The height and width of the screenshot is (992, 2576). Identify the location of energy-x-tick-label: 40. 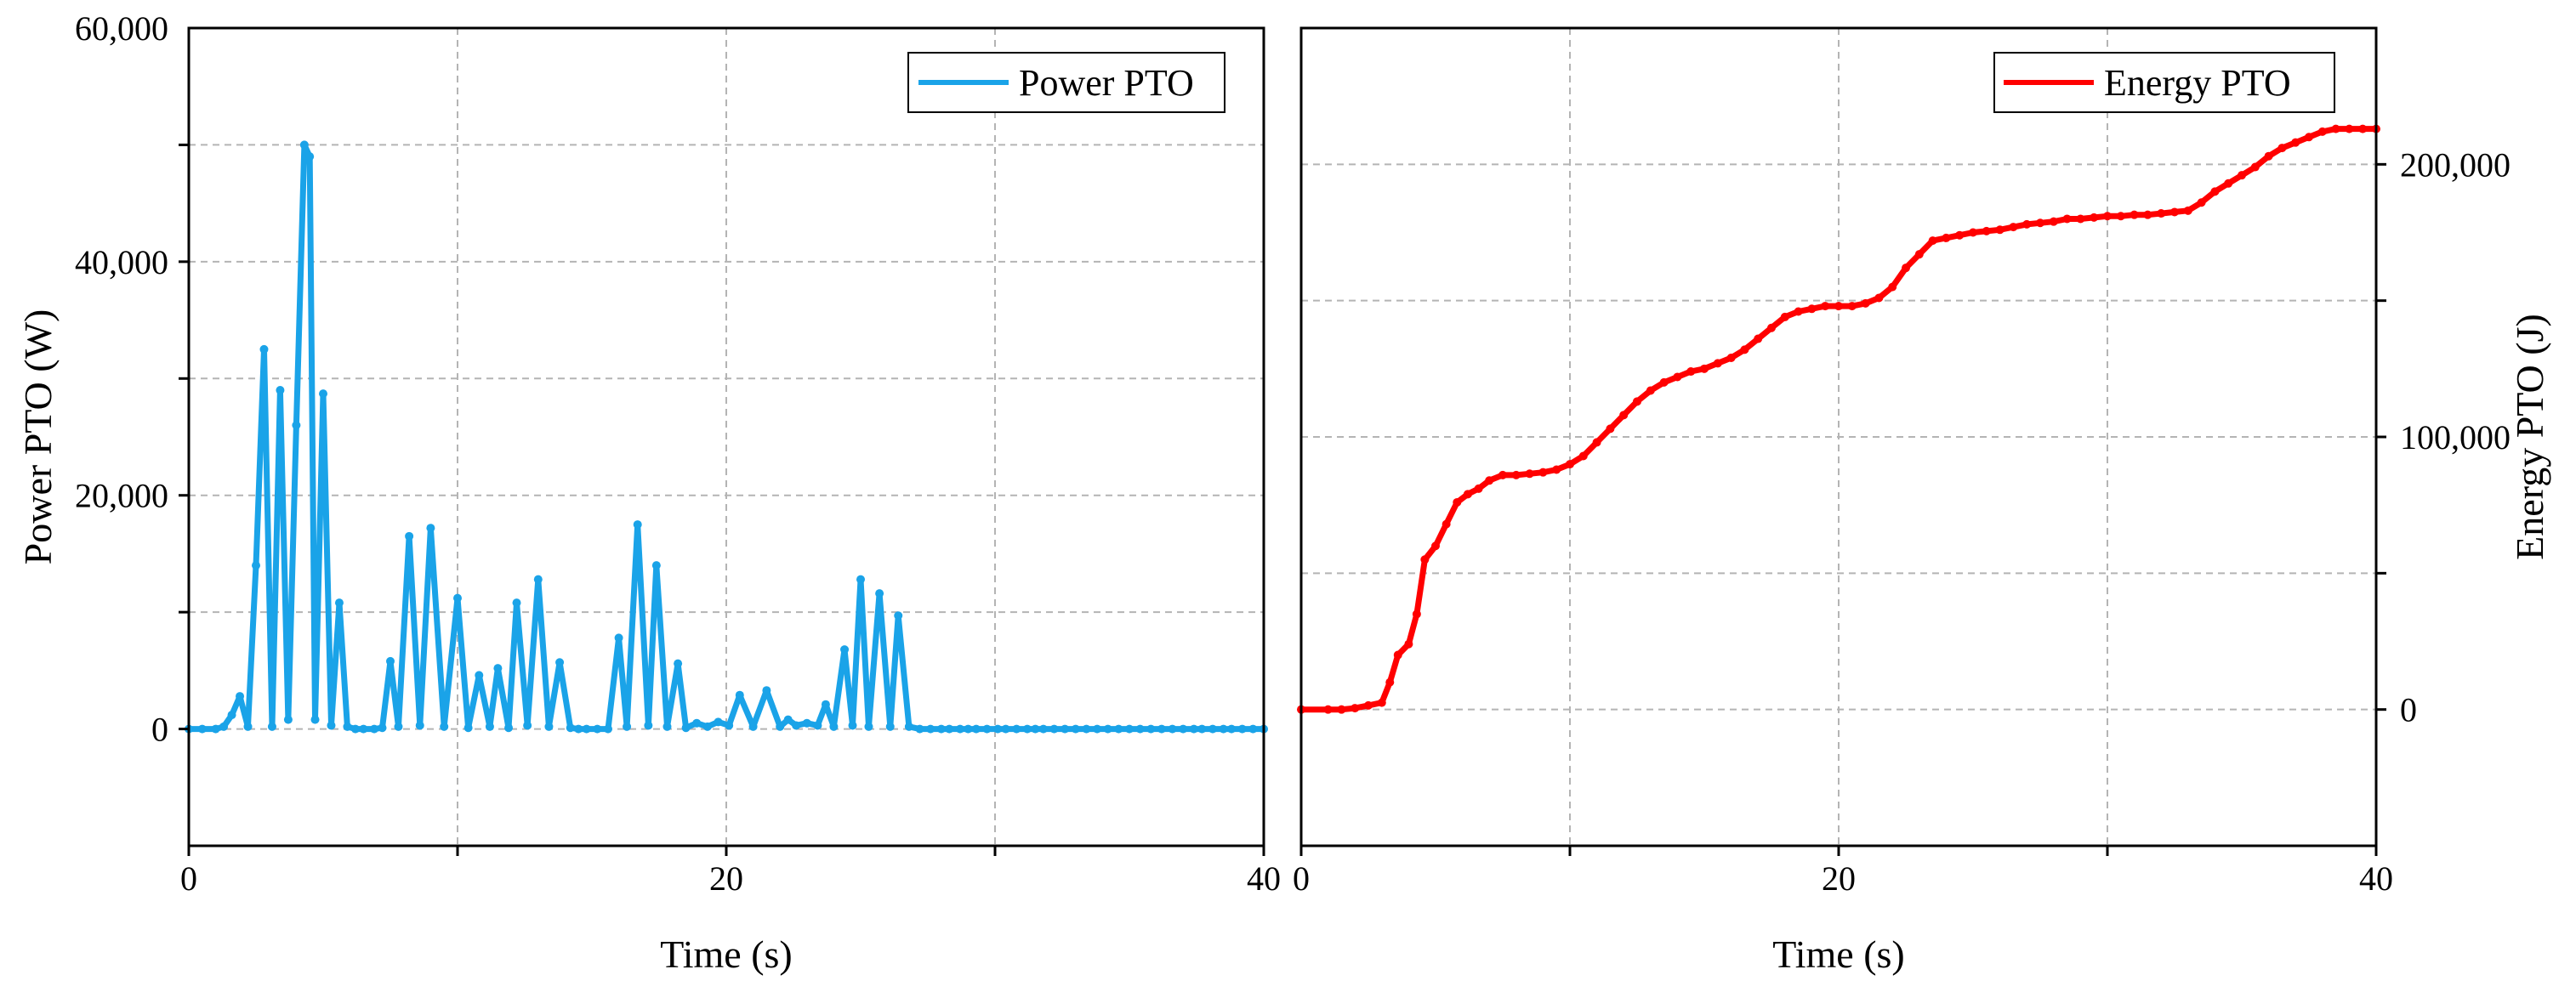
(2376, 878).